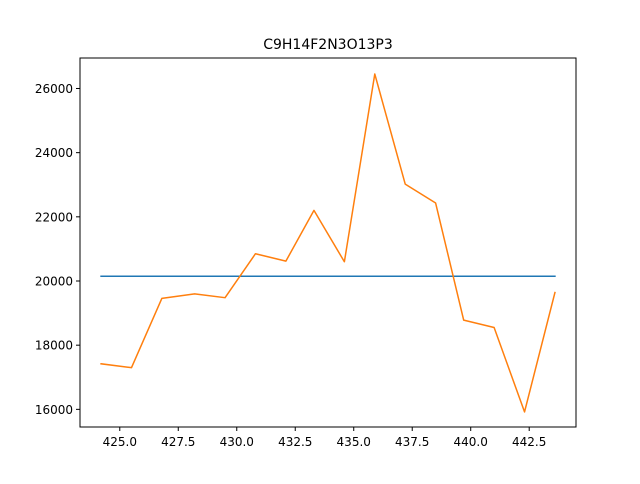 This screenshot has width=640, height=484. Describe the element at coordinates (54, 410) in the screenshot. I see `y-tick-label: 16000` at that location.